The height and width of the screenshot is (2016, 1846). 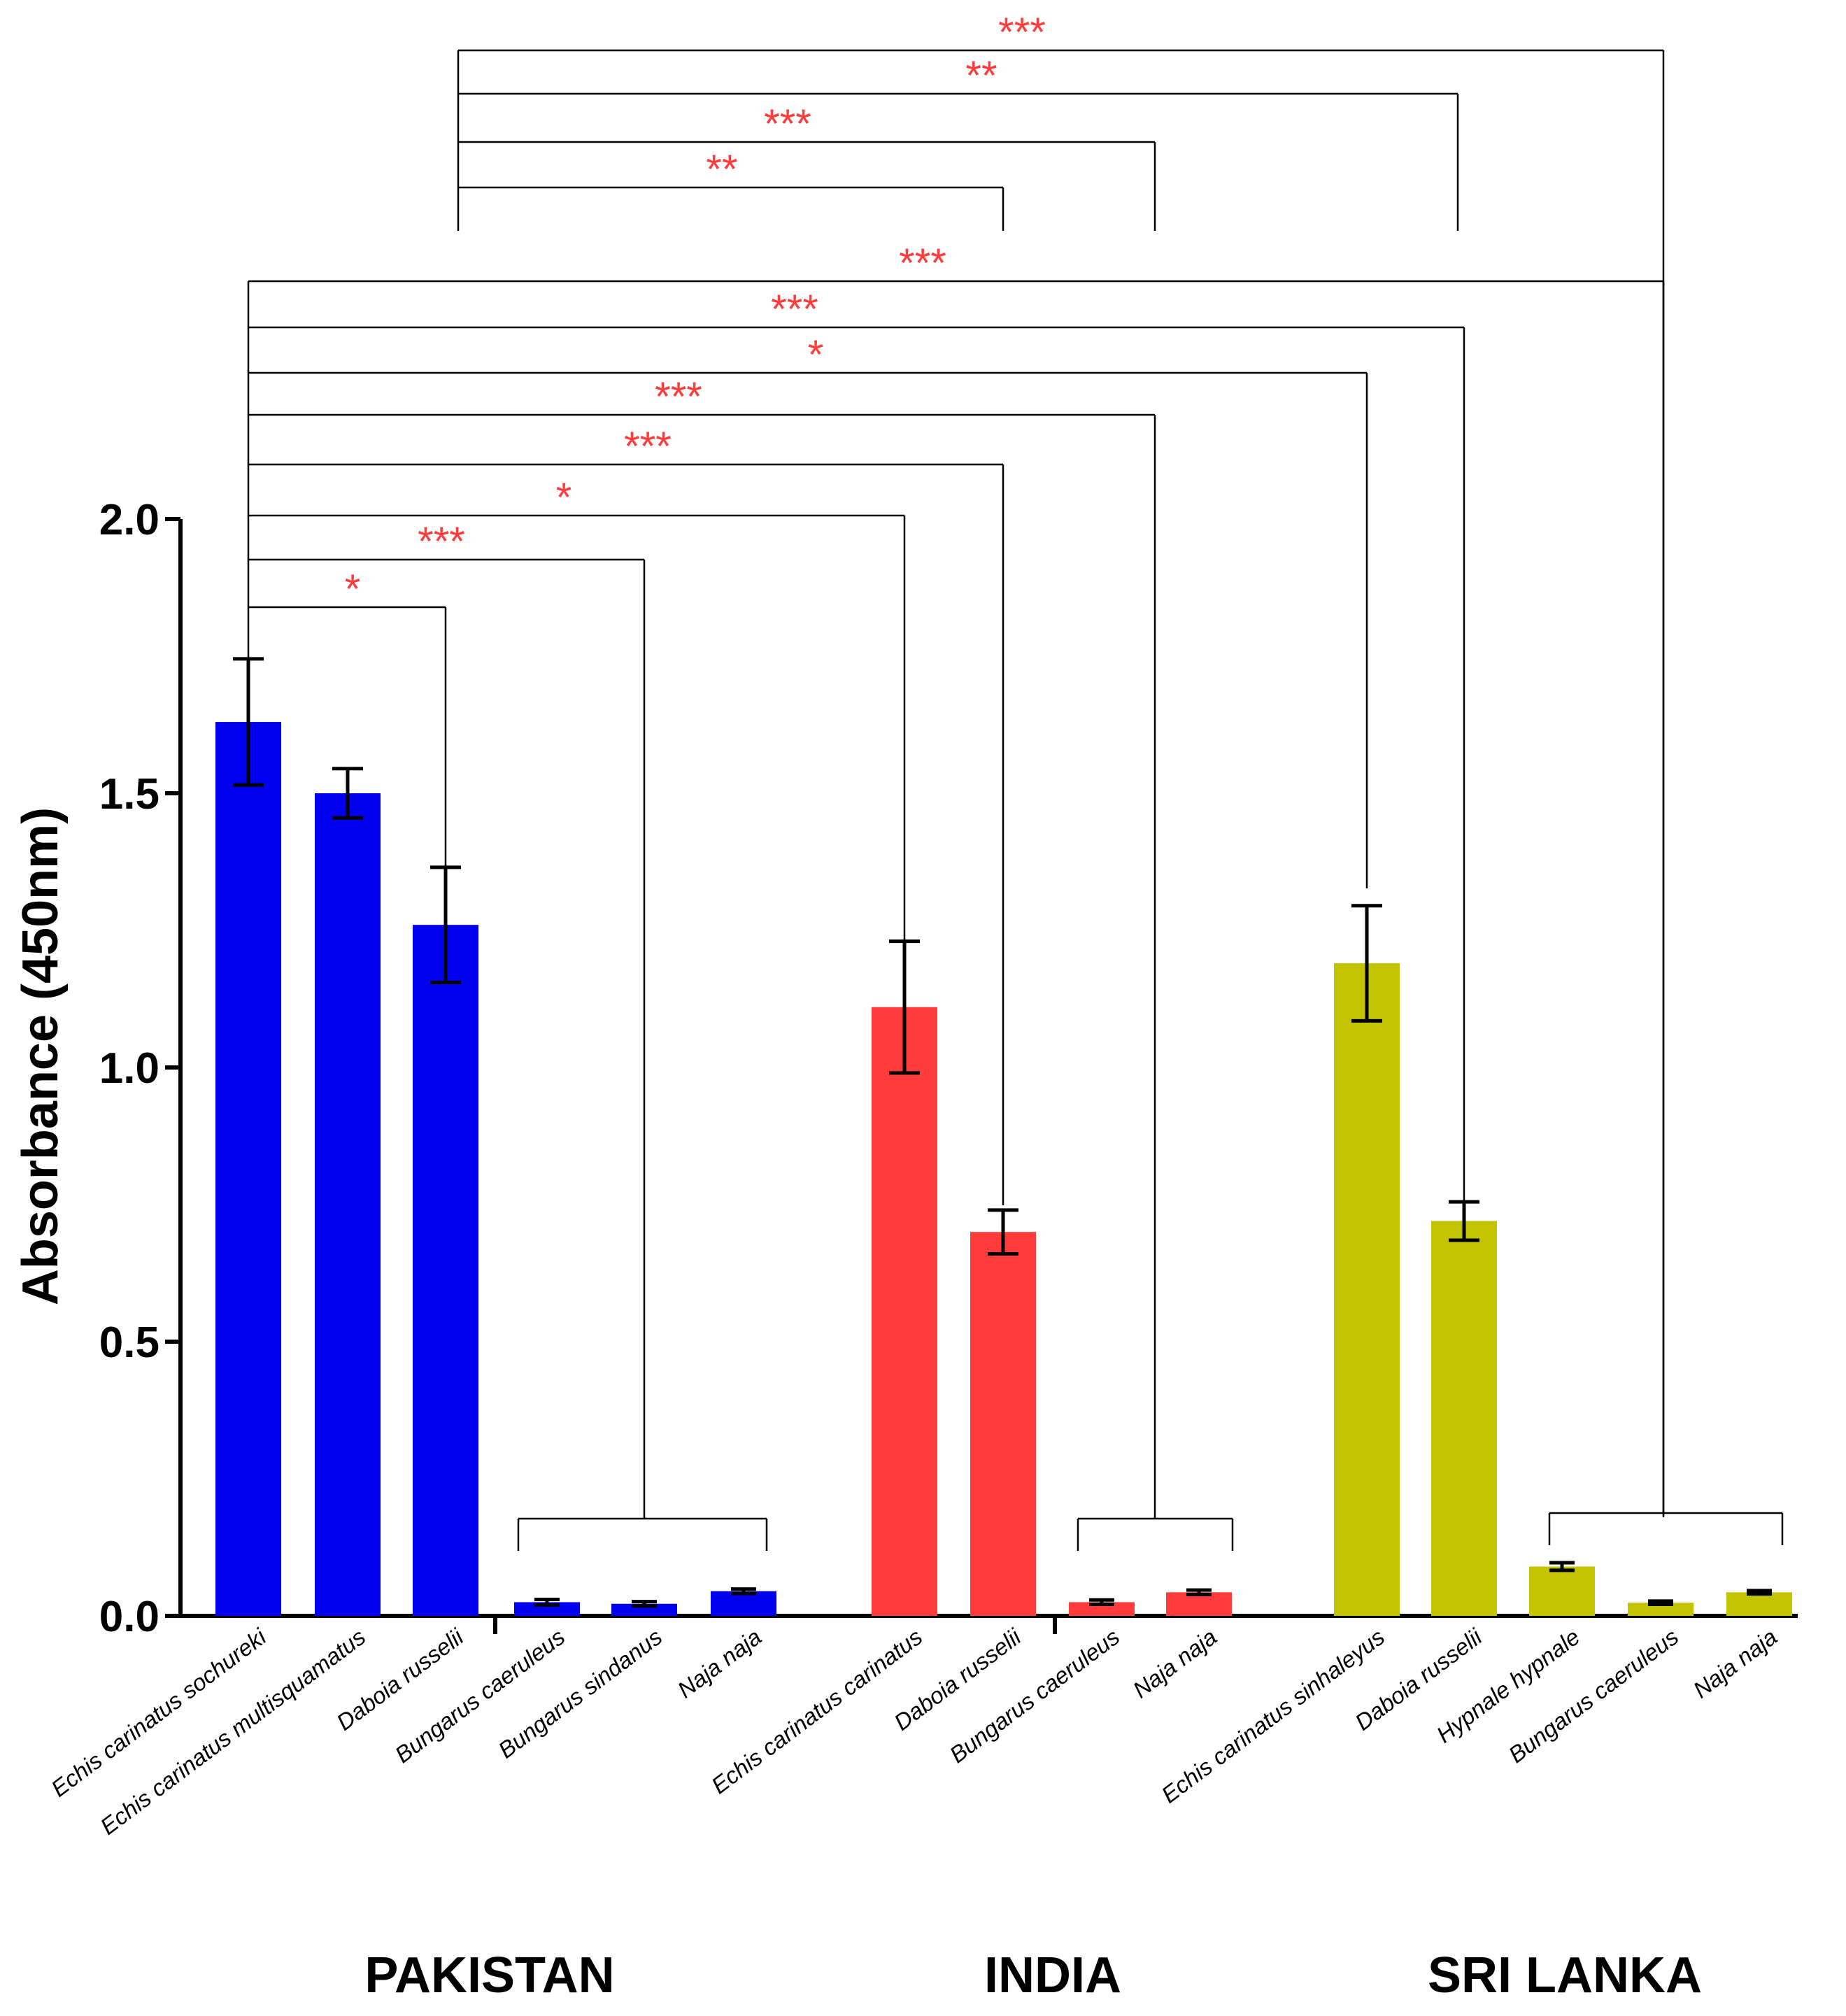 What do you see at coordinates (129, 1617) in the screenshot?
I see `y-tick-label: 0.0` at bounding box center [129, 1617].